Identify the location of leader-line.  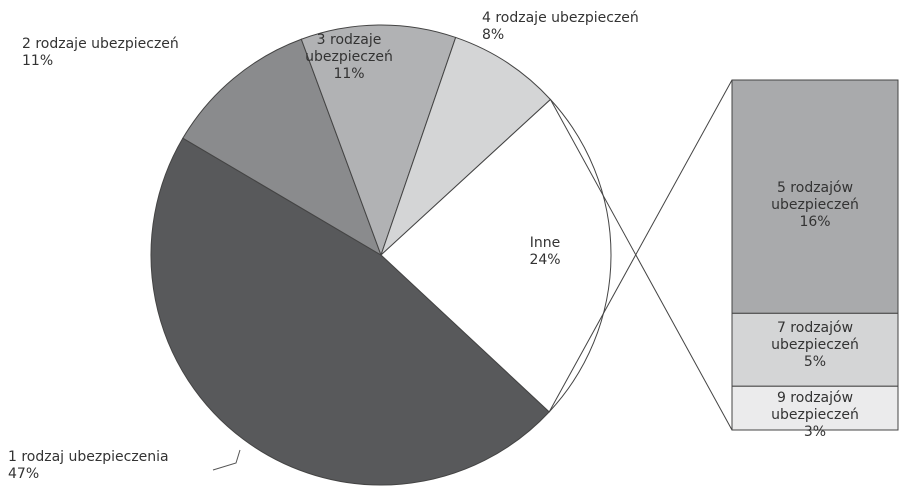
(226, 460).